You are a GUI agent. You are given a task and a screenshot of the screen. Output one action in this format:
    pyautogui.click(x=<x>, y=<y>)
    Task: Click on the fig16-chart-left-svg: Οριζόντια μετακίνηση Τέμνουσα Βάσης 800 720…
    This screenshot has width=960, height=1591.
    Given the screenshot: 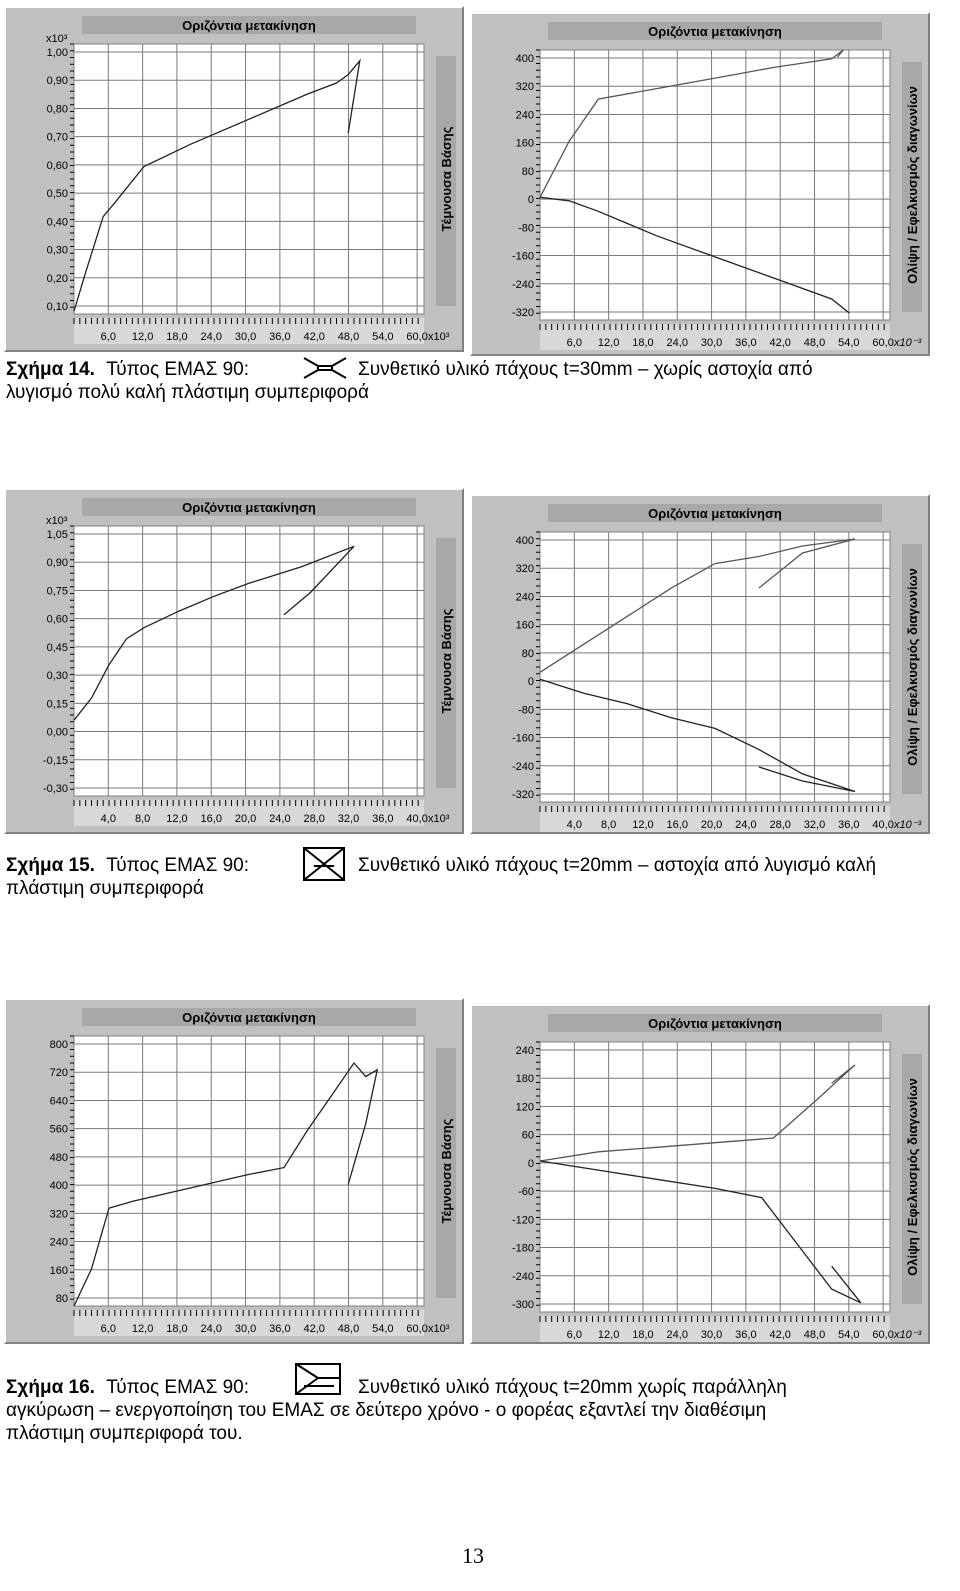 What is the action you would take?
    pyautogui.click(x=253, y=1172)
    